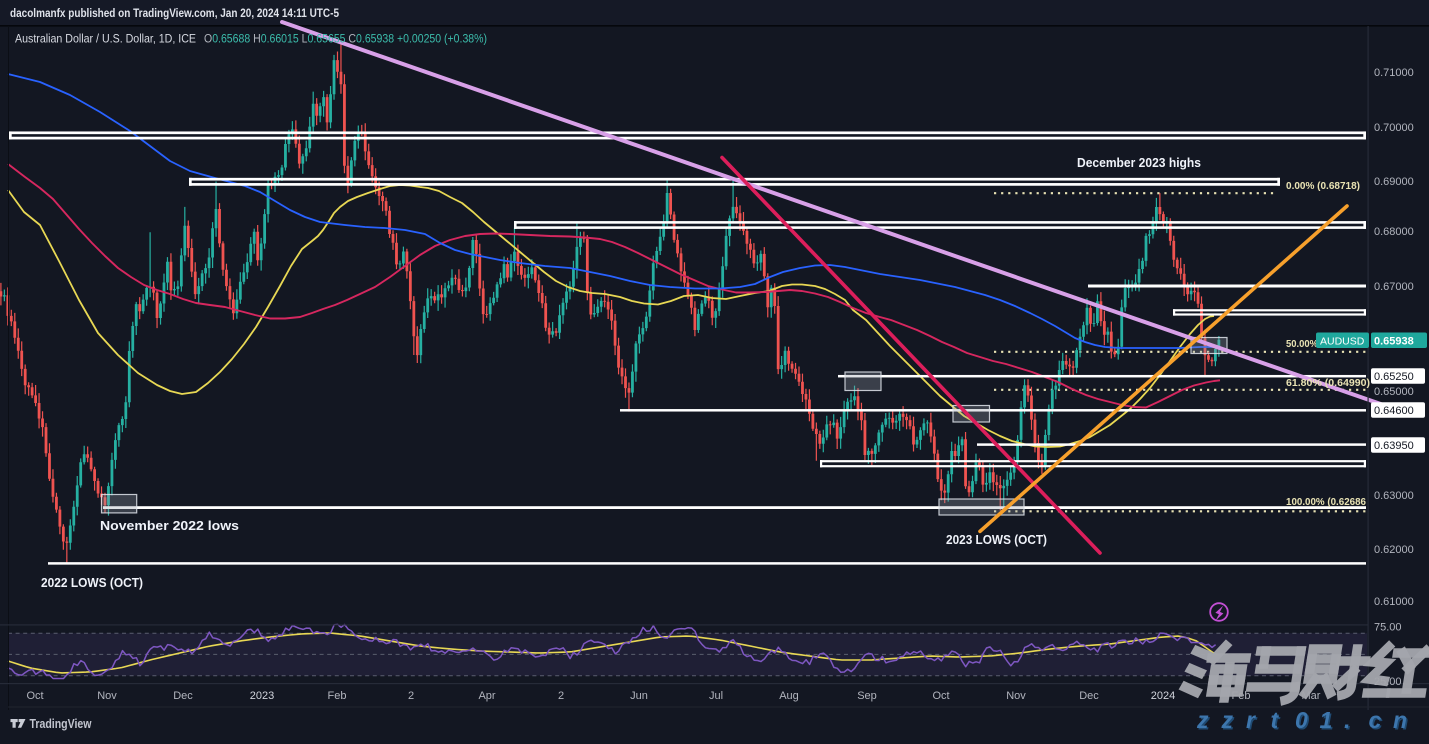  I want to click on svg-text:Australian Dollar / U.S. Dolla: Australian Dollar / U.S. Dollar, 1D, ICE, so click(105, 39).